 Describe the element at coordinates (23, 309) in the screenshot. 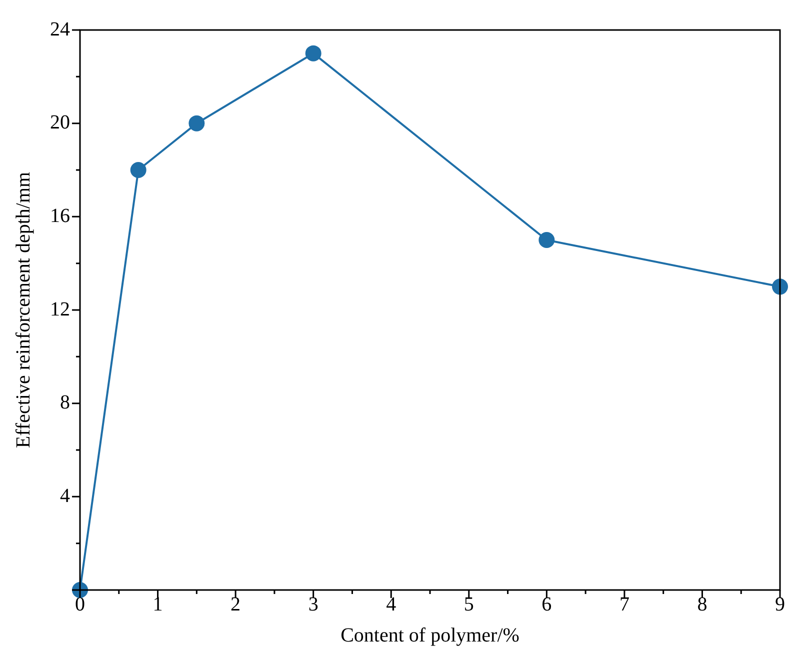

I see `y-axis-title: Effective reinforcement depth/mm` at that location.